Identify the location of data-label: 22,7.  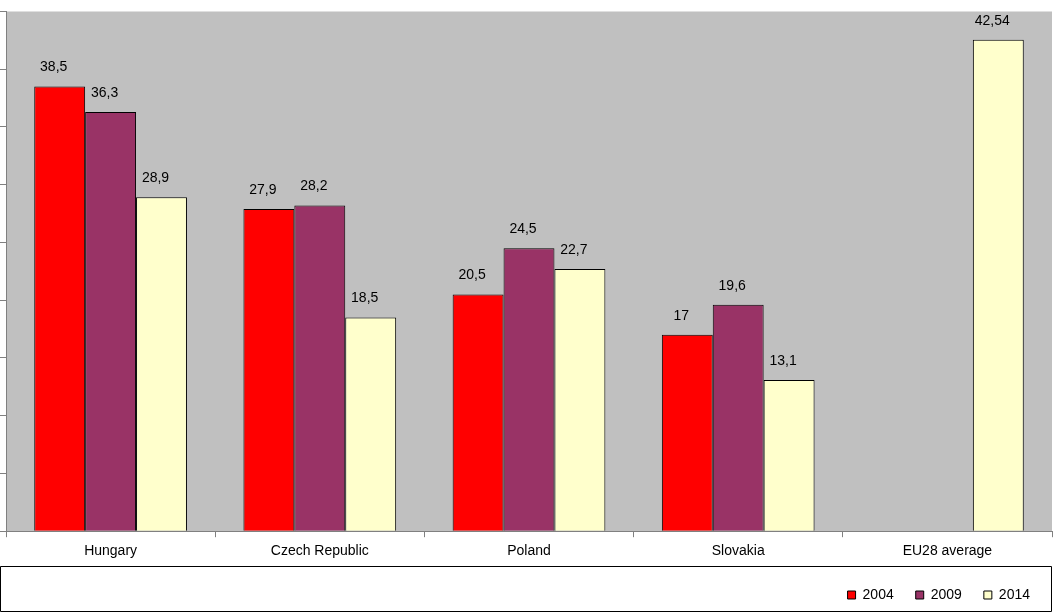
(574, 248).